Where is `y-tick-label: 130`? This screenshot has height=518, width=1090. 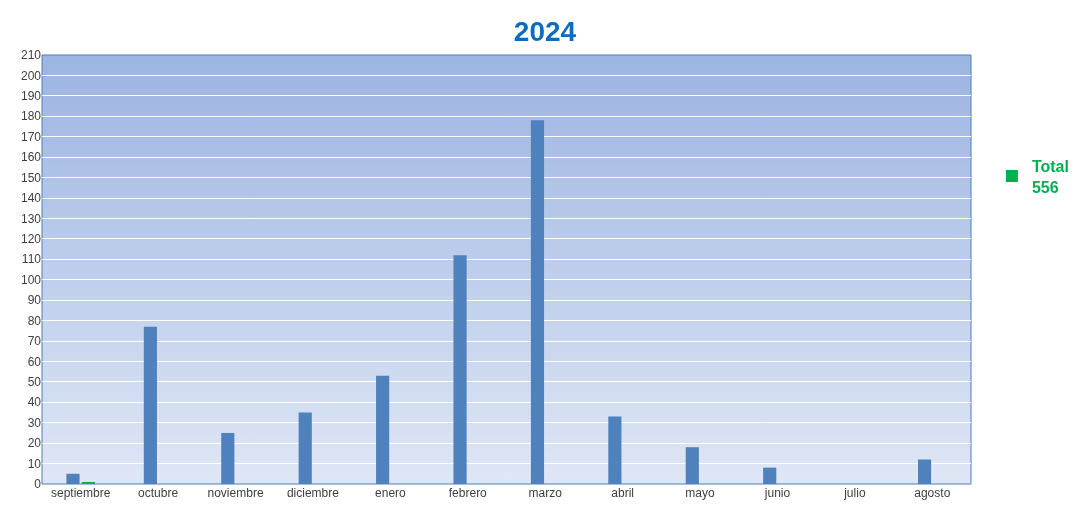
y-tick-label: 130 is located at coordinates (31, 218).